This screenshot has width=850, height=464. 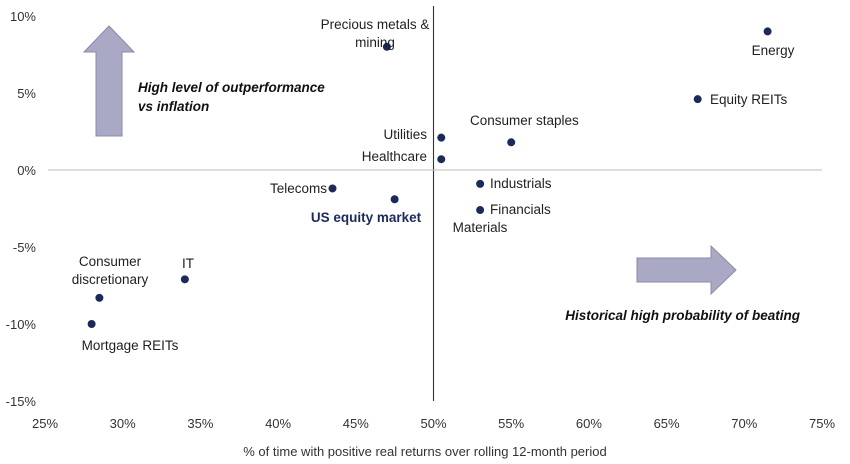 I want to click on label-financials: Financials, so click(x=520, y=209).